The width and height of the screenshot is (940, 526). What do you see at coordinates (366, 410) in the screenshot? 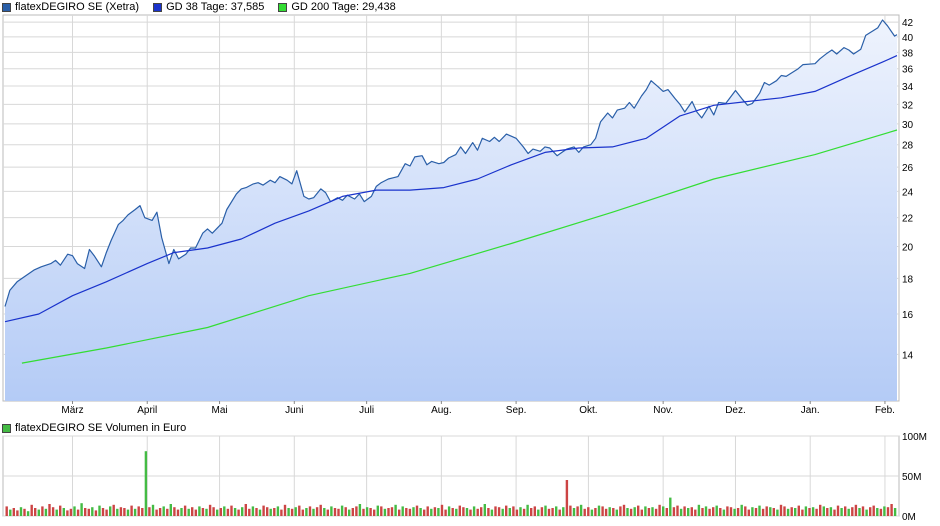
I see `x-tick-label: Juli` at bounding box center [366, 410].